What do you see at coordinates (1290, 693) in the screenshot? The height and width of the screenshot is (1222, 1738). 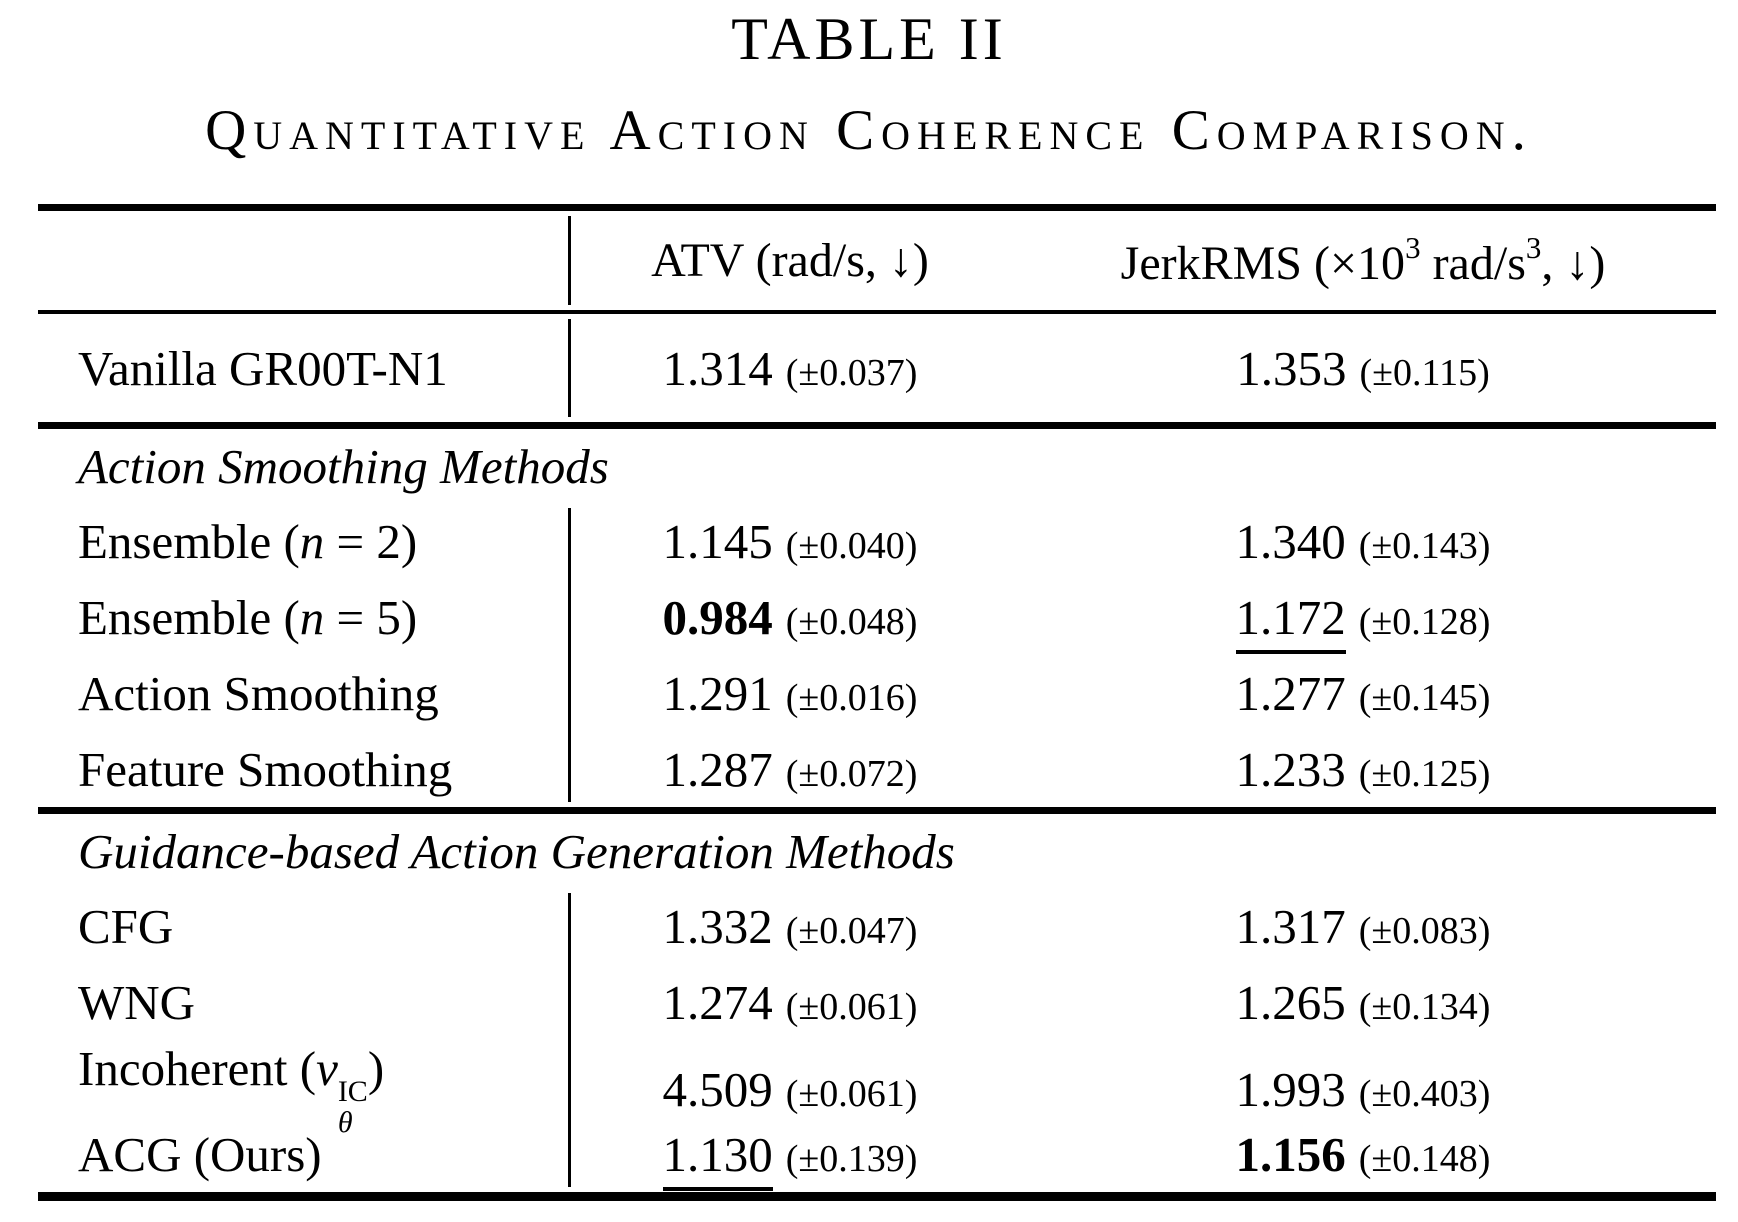 I see `jerk-value: 1.277` at bounding box center [1290, 693].